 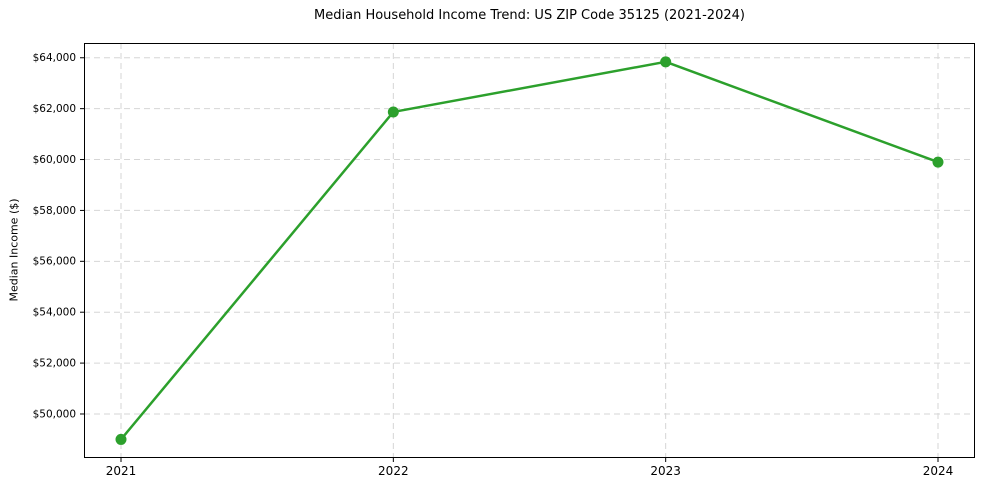 I want to click on y-tick-label: $58,000, so click(x=54, y=211).